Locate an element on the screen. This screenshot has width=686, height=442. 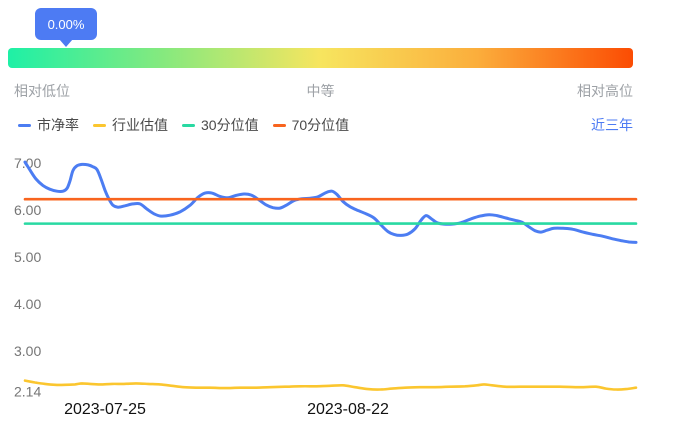
legend-item-label: 市净率 is located at coordinates (58, 125).